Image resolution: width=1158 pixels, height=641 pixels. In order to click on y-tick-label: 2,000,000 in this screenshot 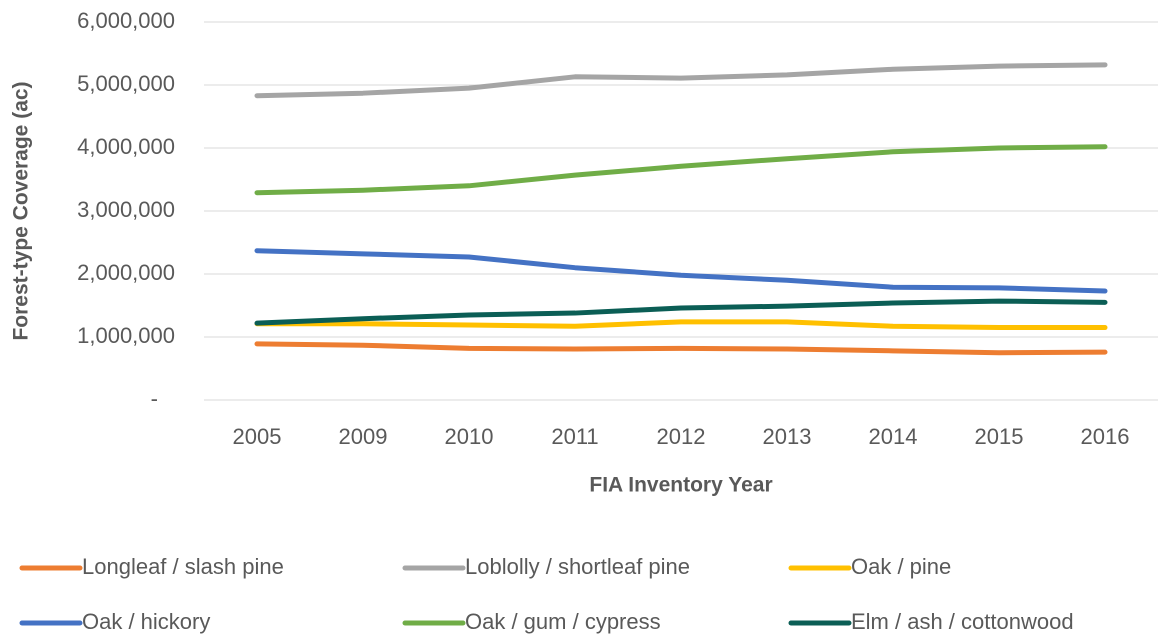, I will do `click(126, 272)`.